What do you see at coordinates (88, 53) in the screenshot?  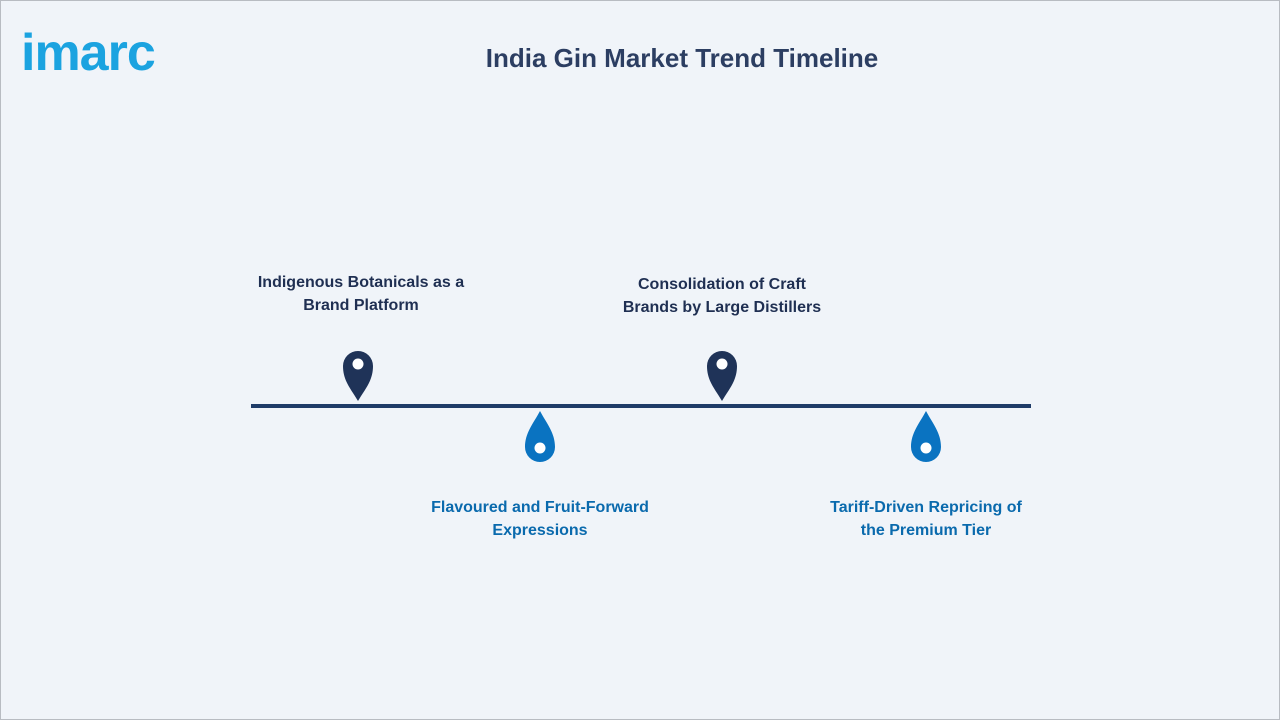 I see `logo: imarc` at bounding box center [88, 53].